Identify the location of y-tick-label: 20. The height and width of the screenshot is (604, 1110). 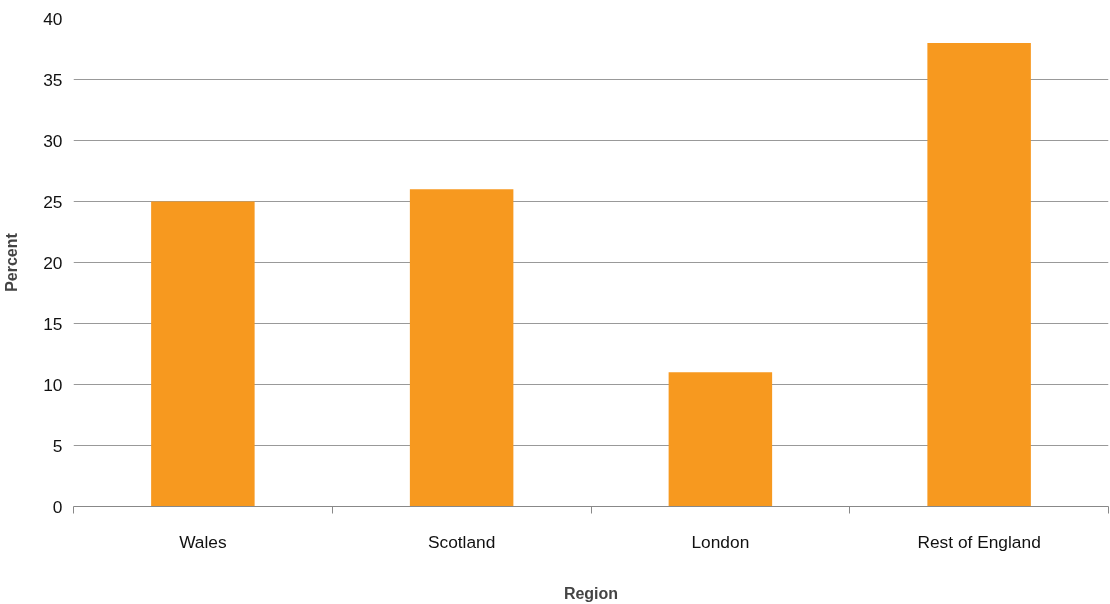
(53, 262).